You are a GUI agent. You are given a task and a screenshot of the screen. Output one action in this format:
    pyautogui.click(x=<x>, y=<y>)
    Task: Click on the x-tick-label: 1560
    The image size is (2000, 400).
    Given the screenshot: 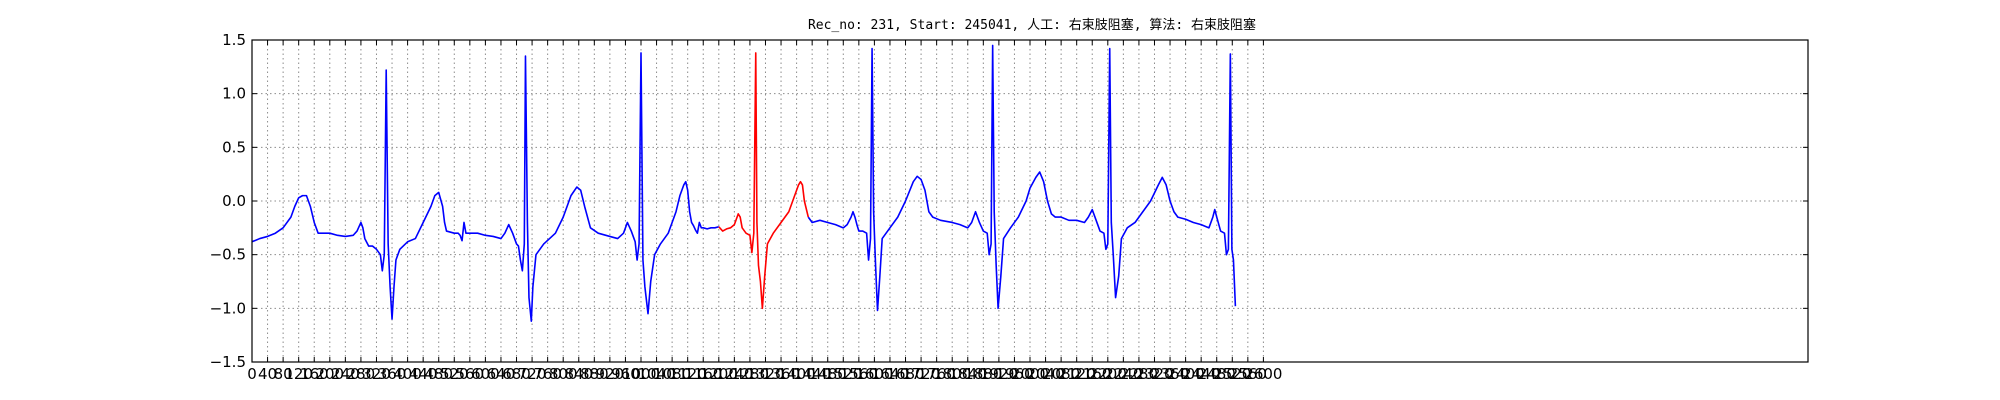 What is the action you would take?
    pyautogui.click(x=859, y=374)
    